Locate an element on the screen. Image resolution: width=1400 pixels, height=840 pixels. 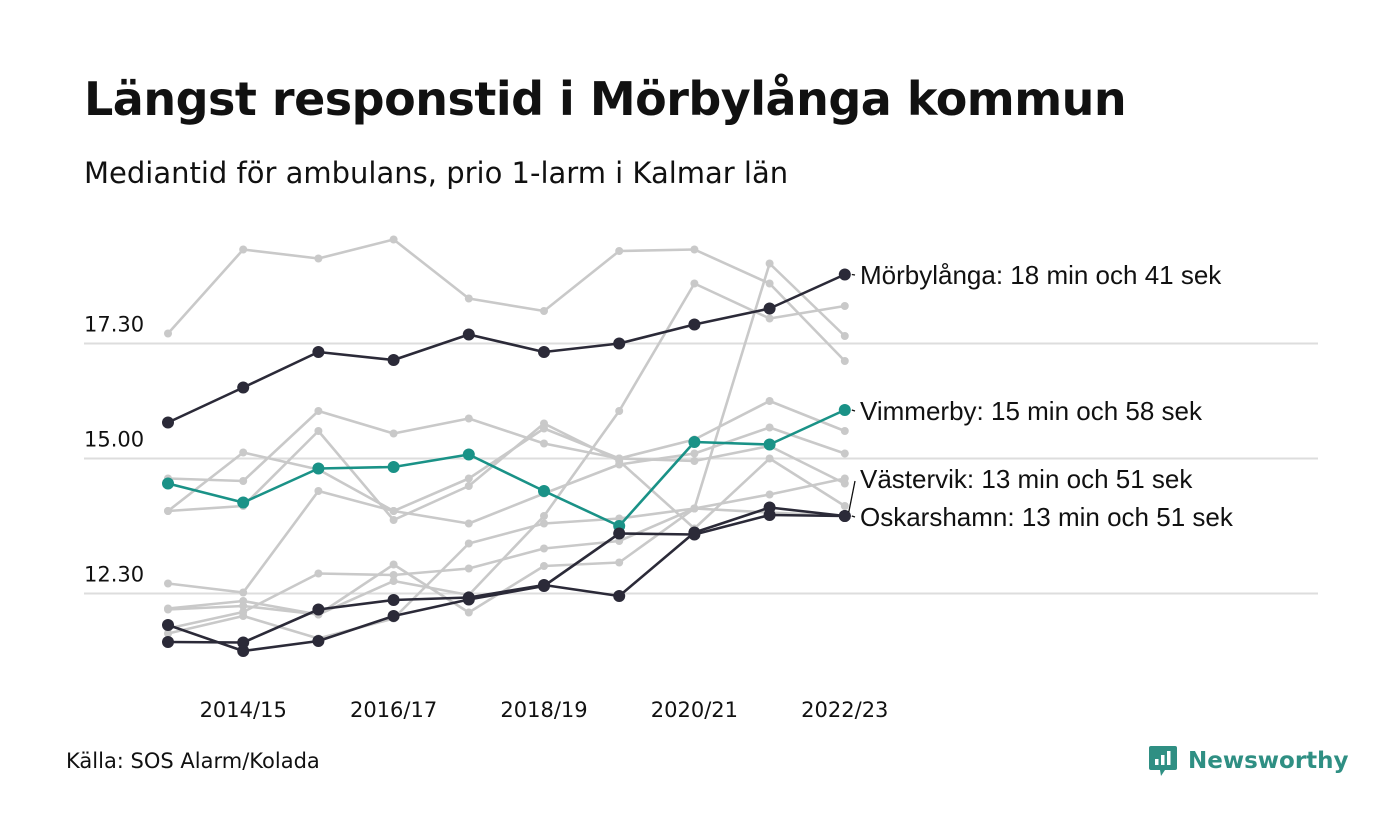
x-tick-label: 2018/19 is located at coordinates (543, 710).